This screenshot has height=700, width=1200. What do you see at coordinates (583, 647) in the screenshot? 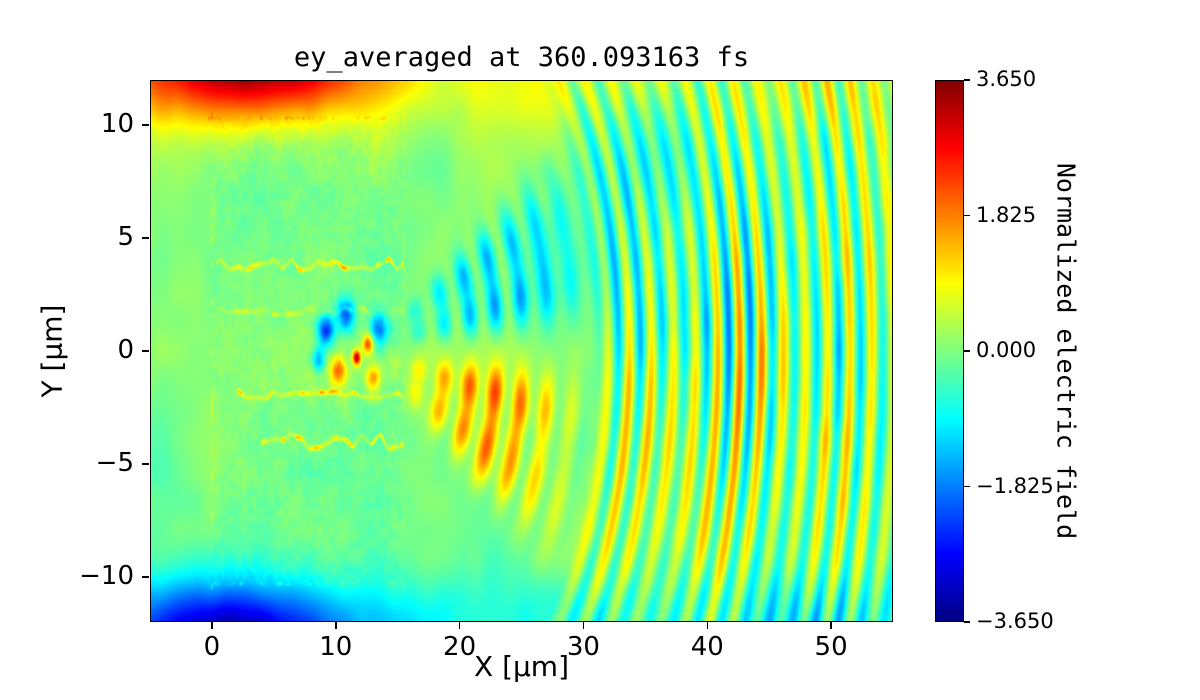
I see `x-tick-label: 30` at bounding box center [583, 647].